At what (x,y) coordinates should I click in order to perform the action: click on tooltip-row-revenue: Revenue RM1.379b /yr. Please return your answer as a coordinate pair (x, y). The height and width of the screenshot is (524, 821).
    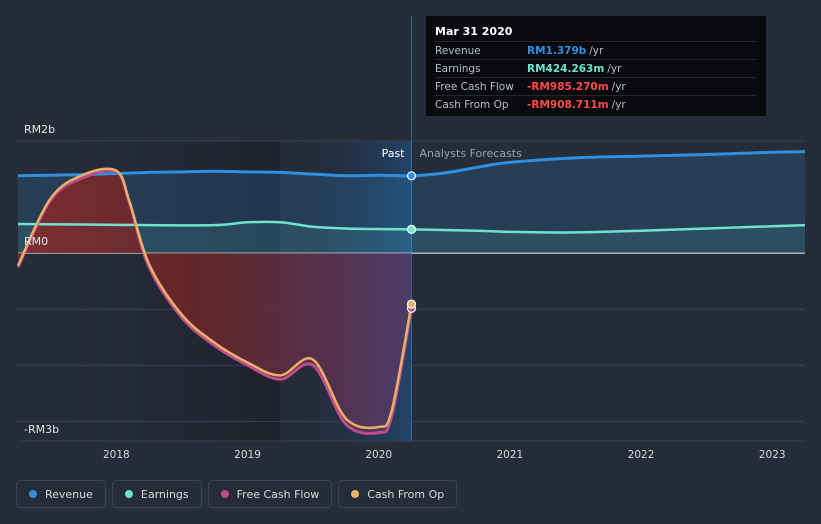
    Looking at the image, I should click on (596, 50).